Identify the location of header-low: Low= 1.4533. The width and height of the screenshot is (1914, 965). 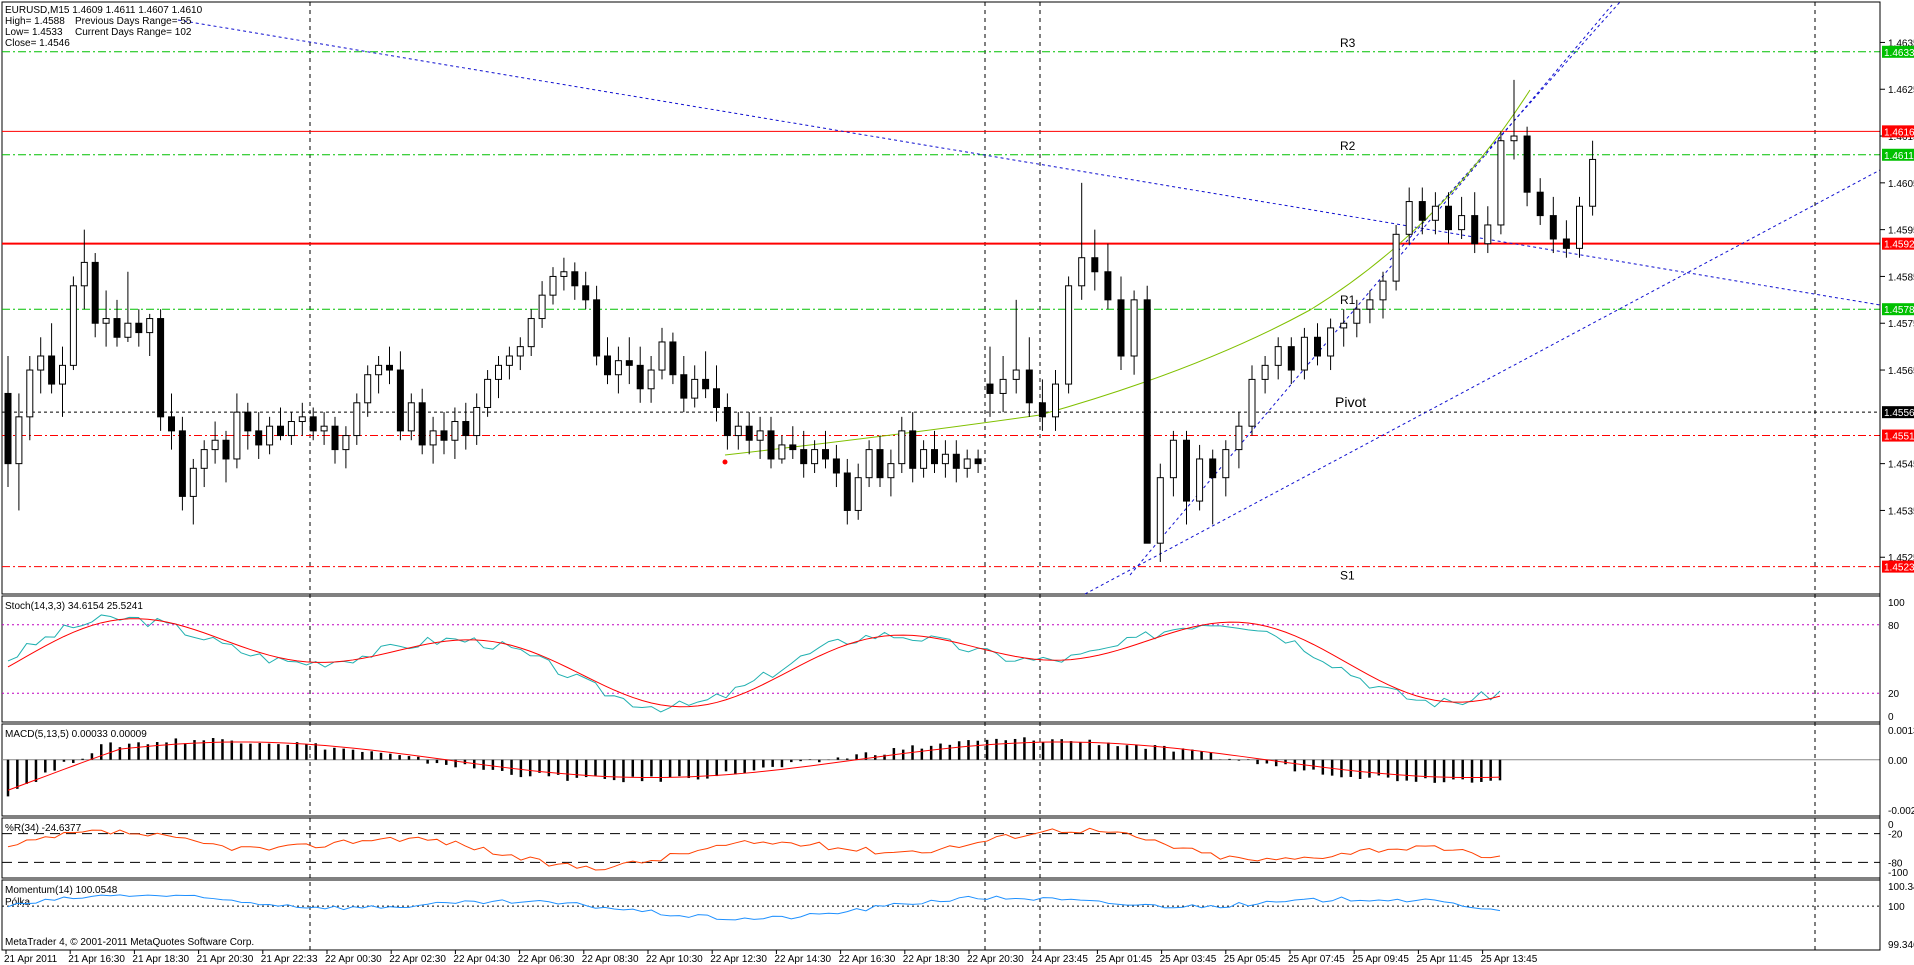
(34, 32).